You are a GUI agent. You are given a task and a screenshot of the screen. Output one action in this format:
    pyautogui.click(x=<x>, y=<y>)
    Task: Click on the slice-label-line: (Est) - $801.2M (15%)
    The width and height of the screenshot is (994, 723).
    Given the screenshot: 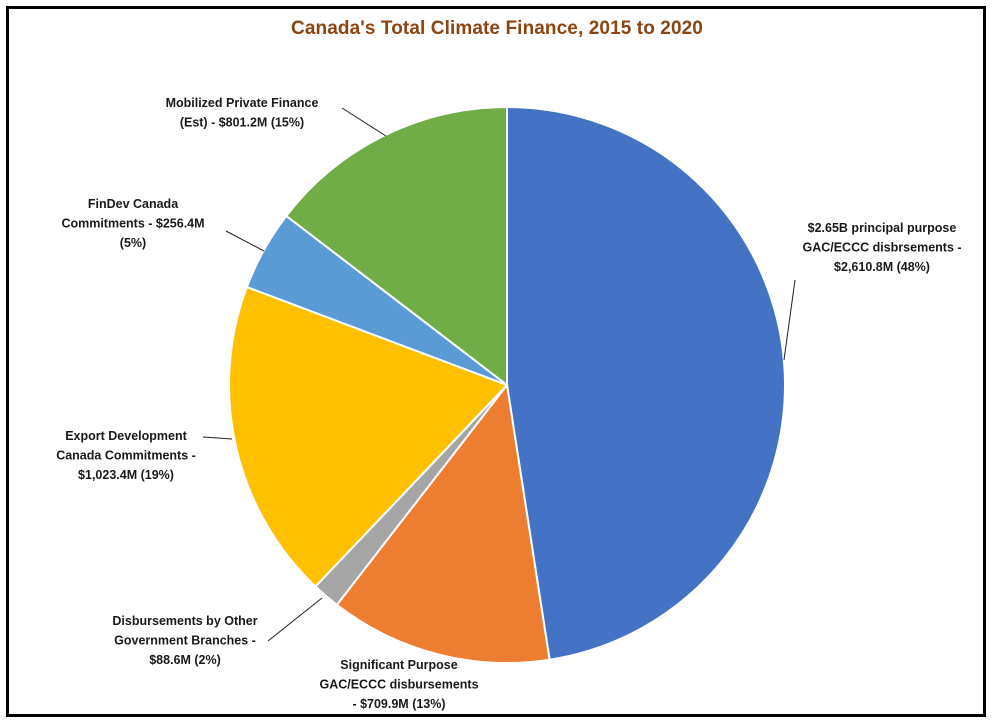 What is the action you would take?
    pyautogui.click(x=242, y=123)
    